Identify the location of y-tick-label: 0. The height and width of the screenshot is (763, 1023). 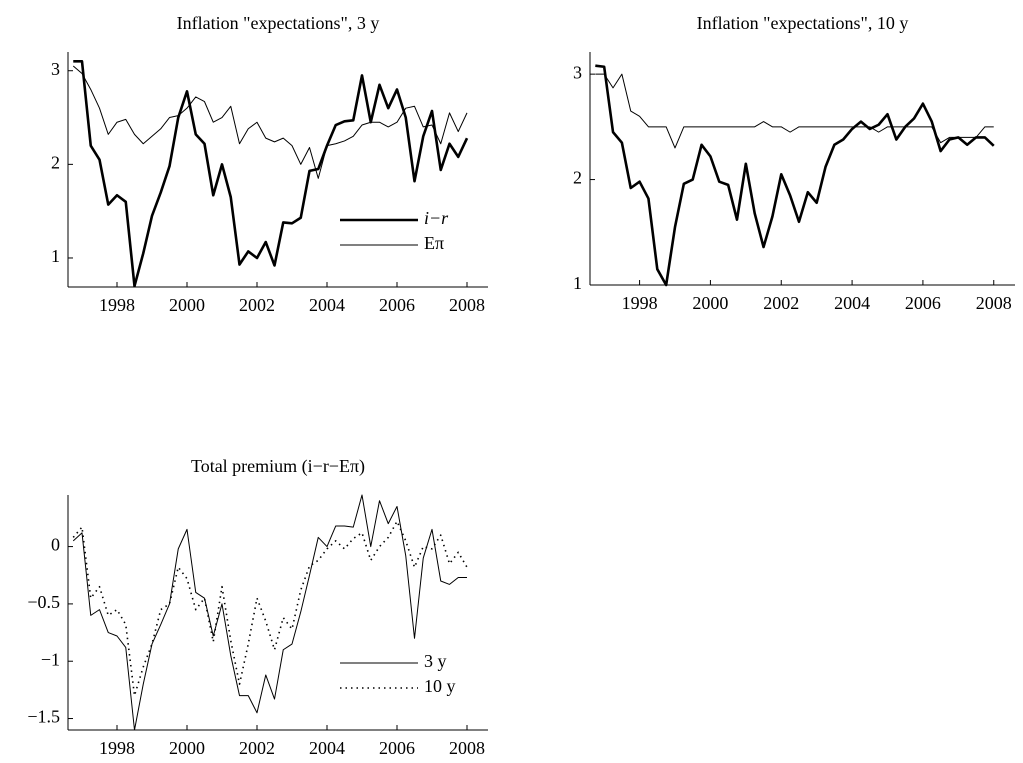
(55, 545).